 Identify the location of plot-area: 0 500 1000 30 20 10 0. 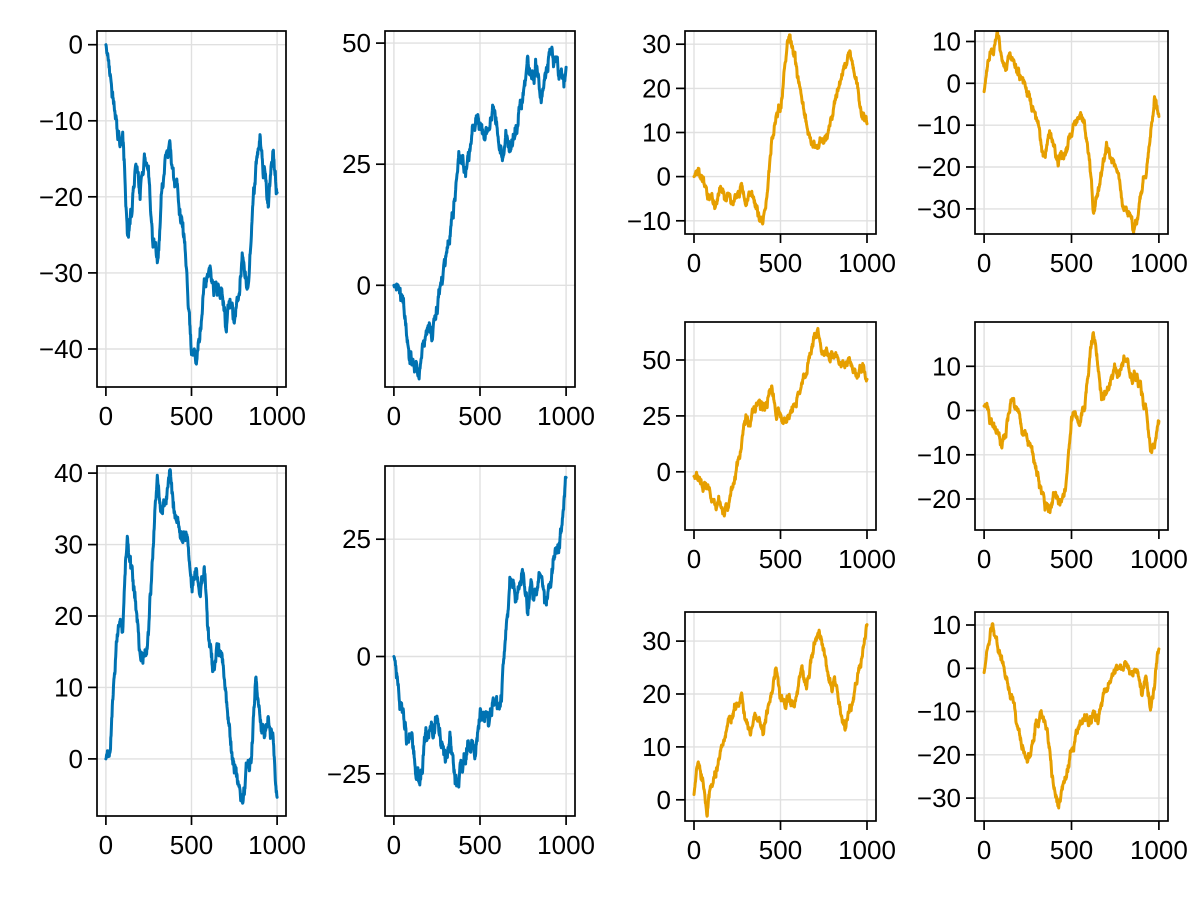
(769, 738).